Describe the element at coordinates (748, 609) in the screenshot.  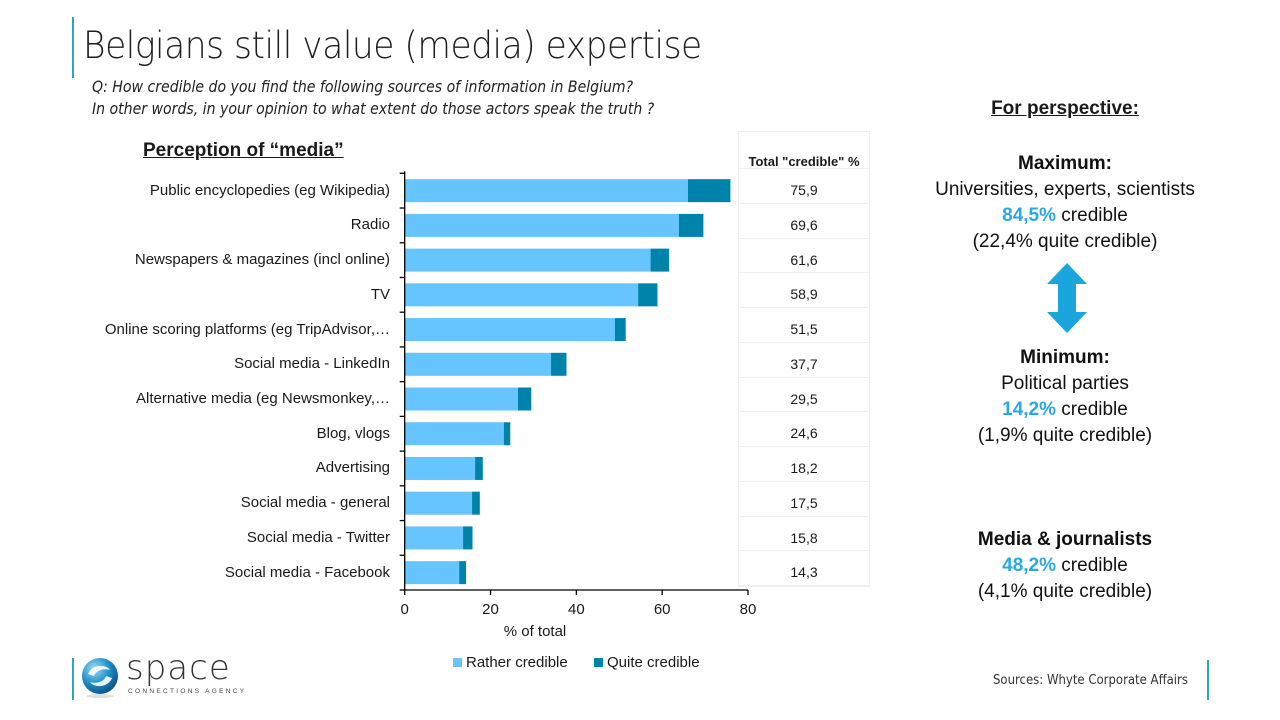
I see `x-tick-label: 80` at that location.